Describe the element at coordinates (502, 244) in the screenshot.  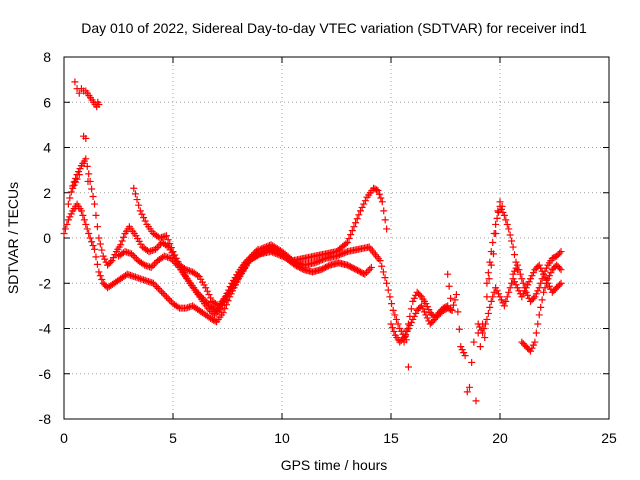
I see `series-track-g` at that location.